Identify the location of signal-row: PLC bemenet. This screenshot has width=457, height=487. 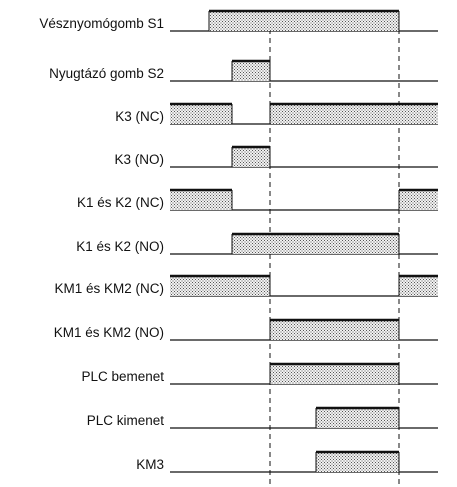
(259, 373).